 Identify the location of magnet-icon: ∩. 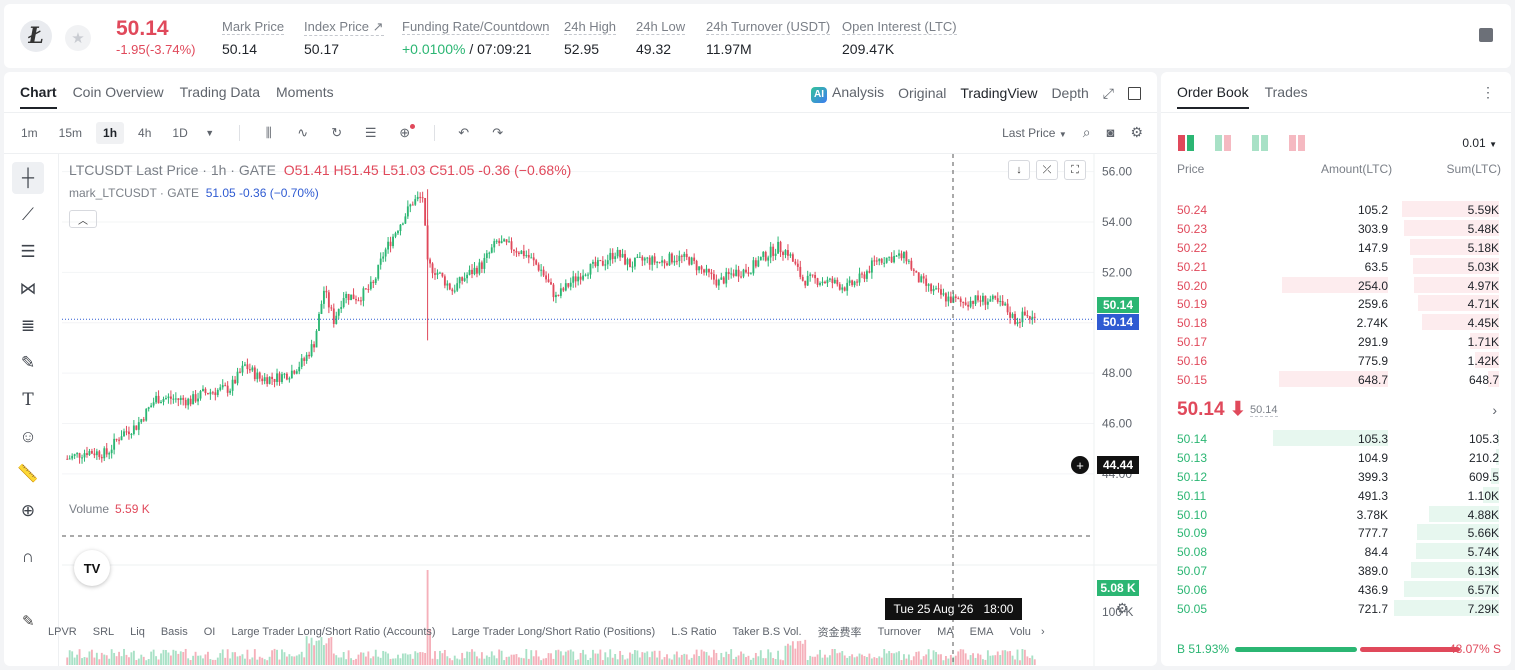
(28, 556).